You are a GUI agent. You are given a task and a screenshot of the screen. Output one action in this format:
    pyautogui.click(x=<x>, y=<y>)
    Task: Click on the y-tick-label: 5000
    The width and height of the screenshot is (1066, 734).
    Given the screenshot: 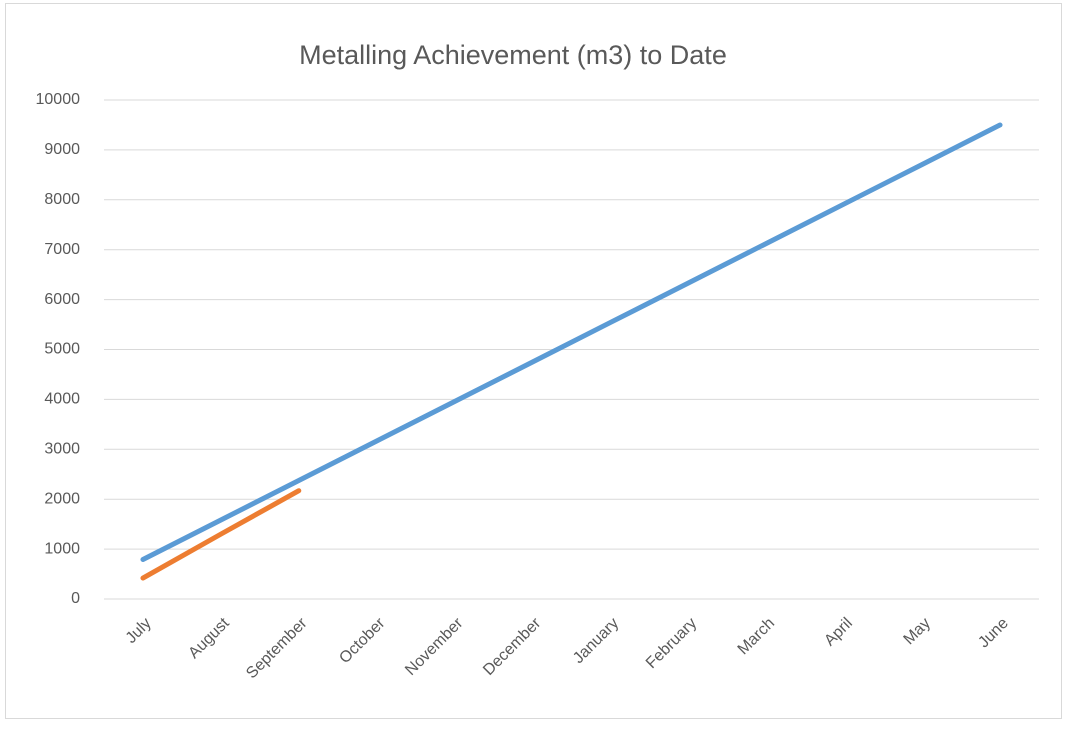 What is the action you would take?
    pyautogui.click(x=62, y=349)
    